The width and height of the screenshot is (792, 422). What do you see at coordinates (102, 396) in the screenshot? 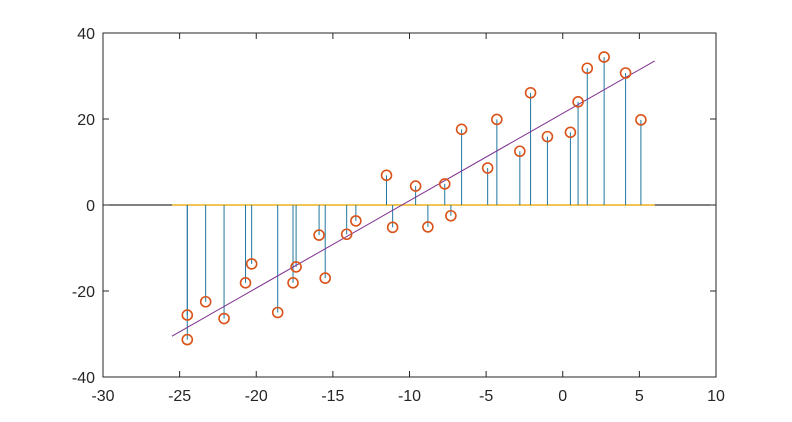
I see `x-tick-label: -30` at bounding box center [102, 396].